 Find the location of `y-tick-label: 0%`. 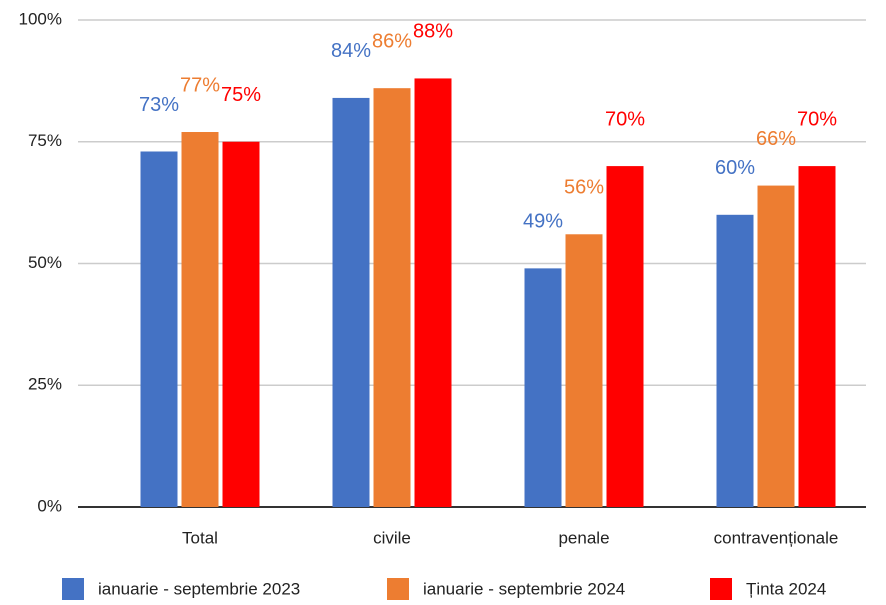

y-tick-label: 0% is located at coordinates (49, 505).